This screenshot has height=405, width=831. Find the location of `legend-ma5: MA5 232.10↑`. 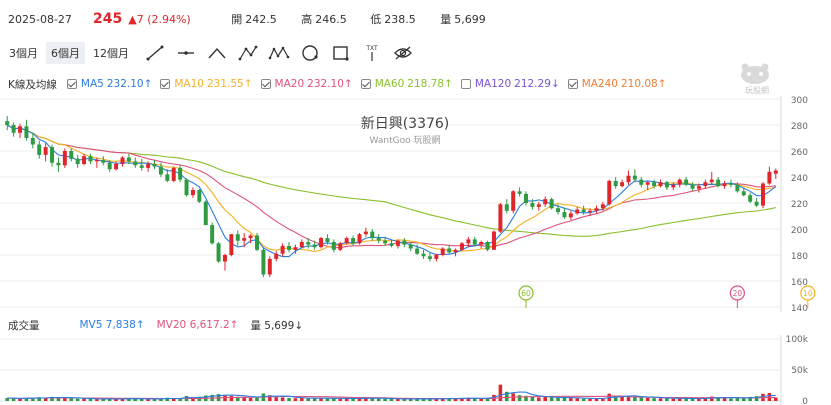

legend-ma5: MA5 232.10↑ is located at coordinates (109, 84).